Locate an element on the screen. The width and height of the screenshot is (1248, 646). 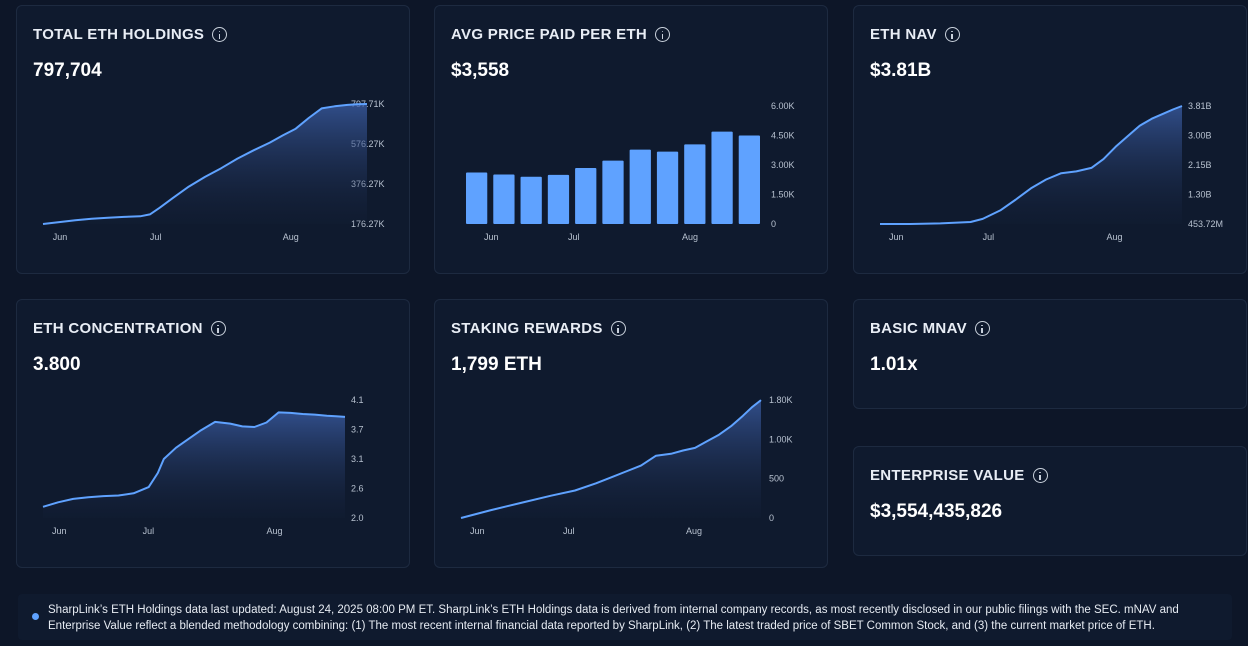
card-title-label: BASIC MNAV is located at coordinates (918, 328).